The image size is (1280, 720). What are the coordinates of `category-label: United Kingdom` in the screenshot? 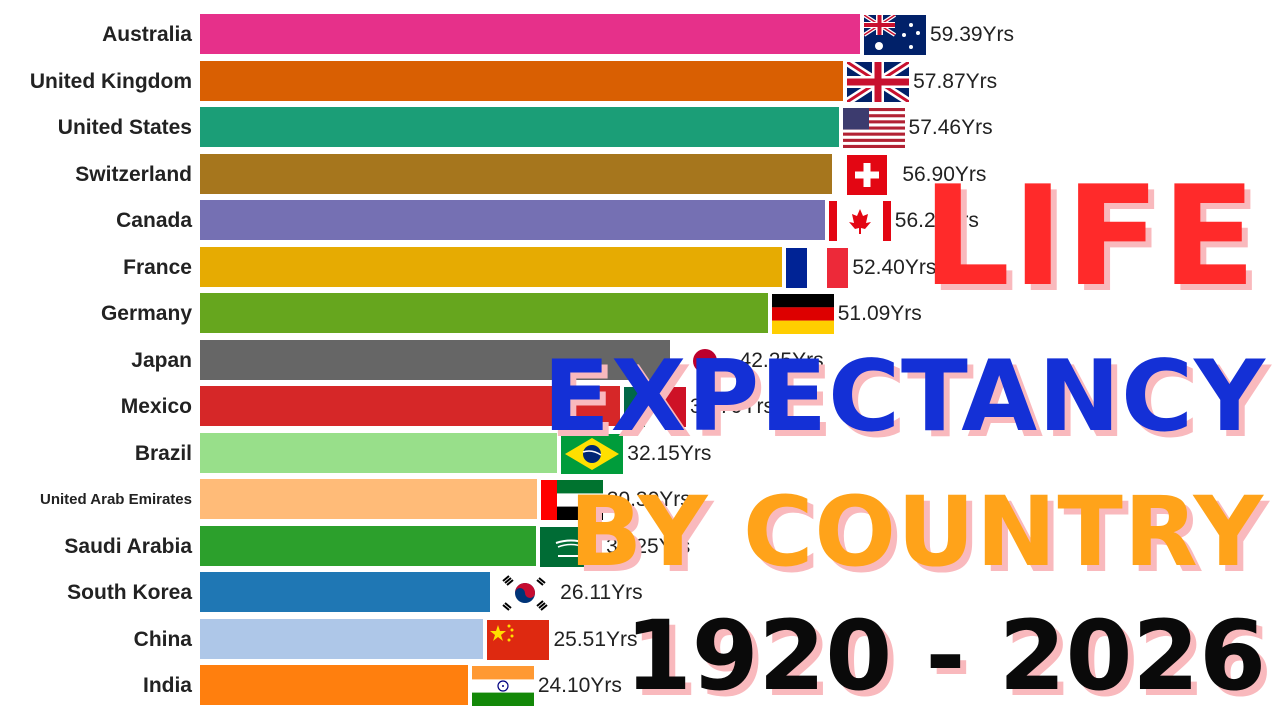 It's located at (110, 81).